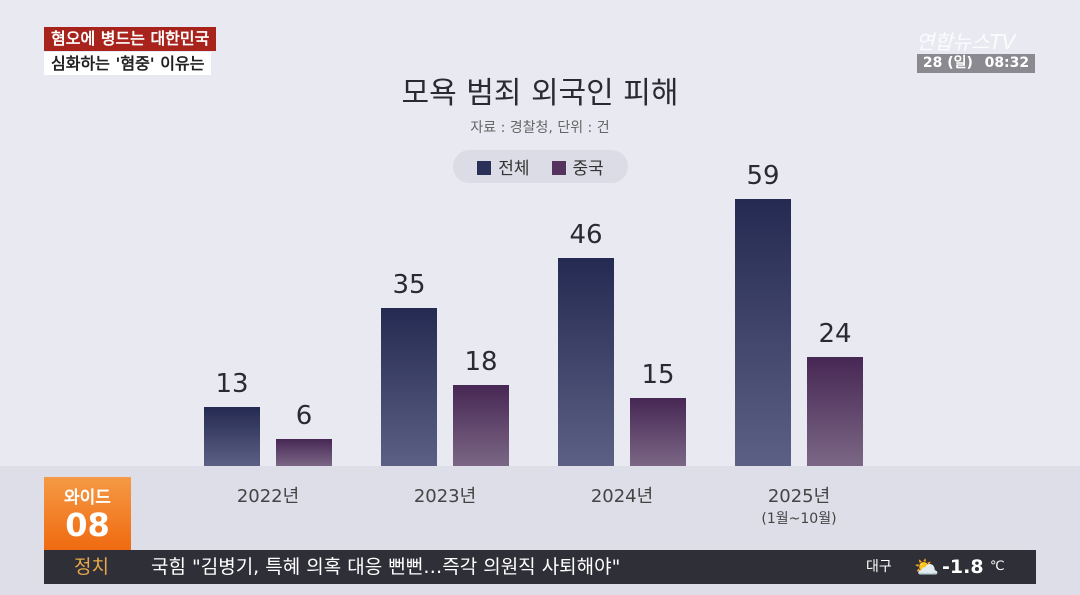 This screenshot has height=595, width=1080. What do you see at coordinates (976, 63) in the screenshot?
I see `clock: 28 (일) 08:32` at bounding box center [976, 63].